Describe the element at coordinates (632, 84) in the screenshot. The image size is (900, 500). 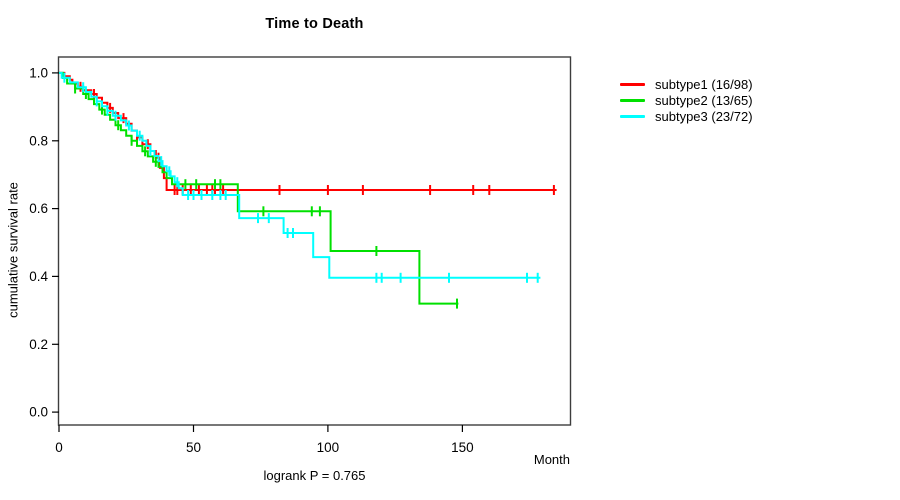
I see `legend-line-swatch-subtype1` at that location.